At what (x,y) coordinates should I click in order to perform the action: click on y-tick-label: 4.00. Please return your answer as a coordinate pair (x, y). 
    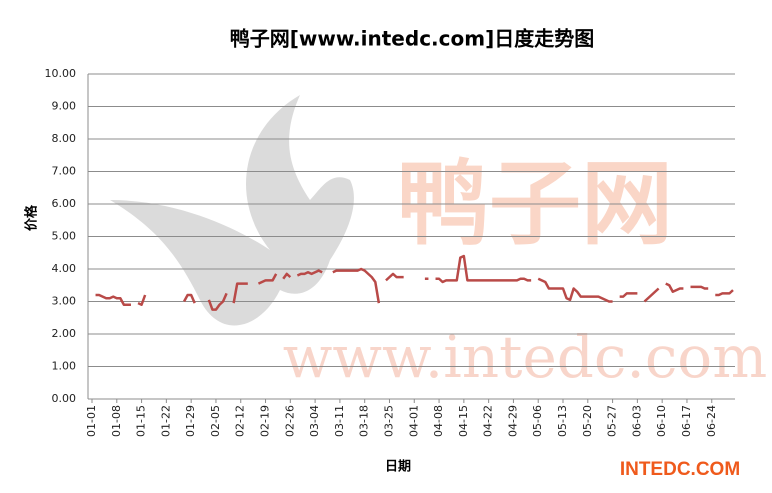
    Looking at the image, I should click on (64, 268).